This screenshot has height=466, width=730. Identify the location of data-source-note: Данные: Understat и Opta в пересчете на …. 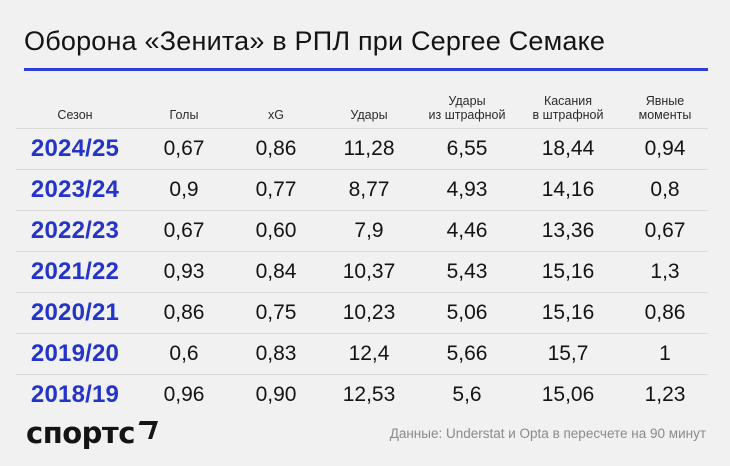
(547, 433).